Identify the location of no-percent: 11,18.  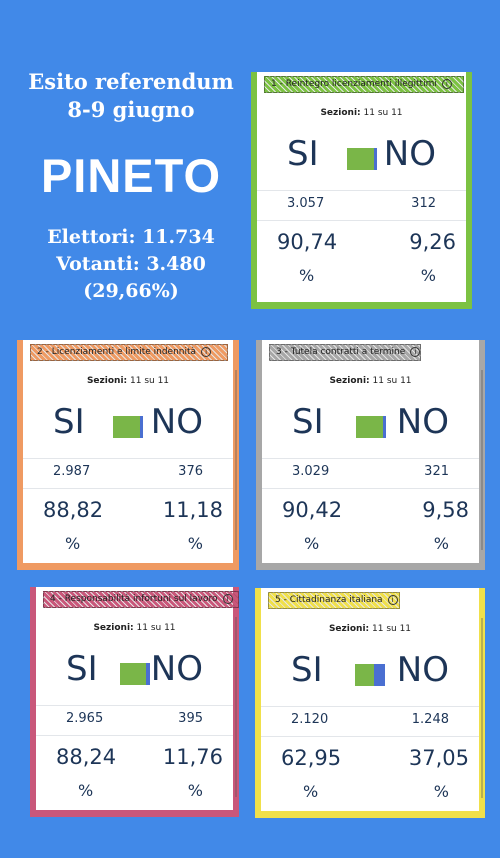
(192, 510).